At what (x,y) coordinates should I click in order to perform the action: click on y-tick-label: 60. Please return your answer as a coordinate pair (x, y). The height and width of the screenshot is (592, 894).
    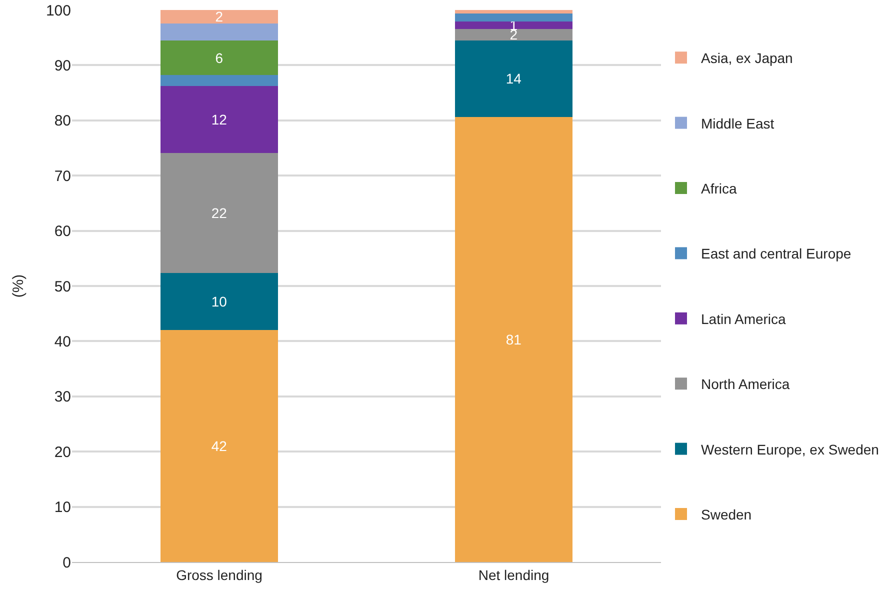
    Looking at the image, I should click on (62, 231).